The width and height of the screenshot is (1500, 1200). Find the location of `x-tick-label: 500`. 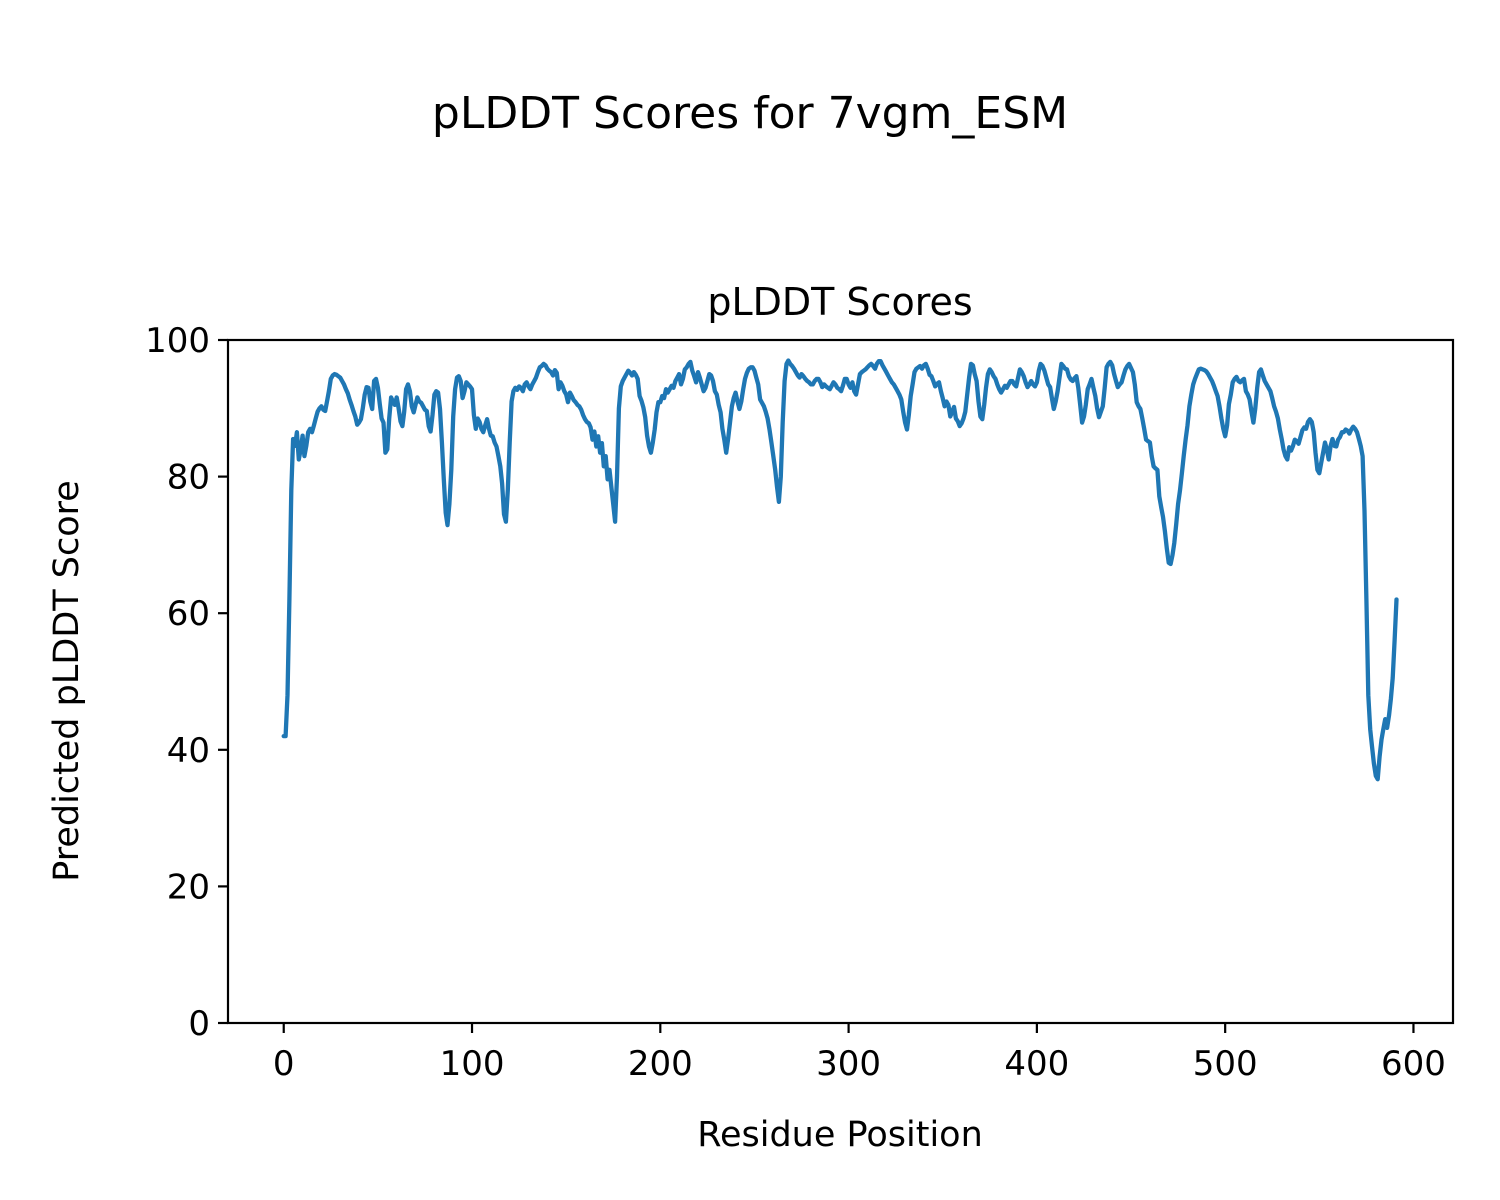

x-tick-label: 500 is located at coordinates (1225, 1064).